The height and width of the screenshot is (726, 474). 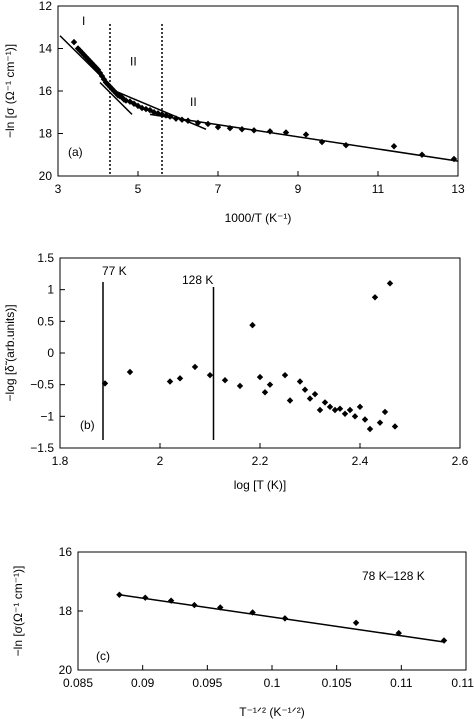 I want to click on panel-a-xtick-label: 13, so click(x=458, y=189).